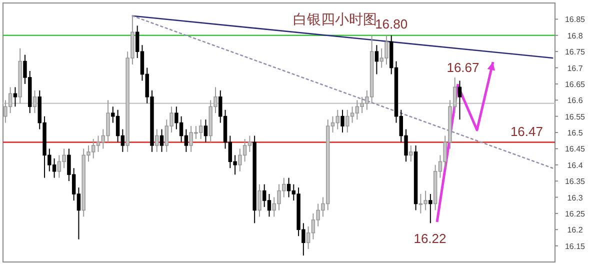  What do you see at coordinates (335, 19) in the screenshot?
I see `text: 白银四小时图` at bounding box center [335, 19].